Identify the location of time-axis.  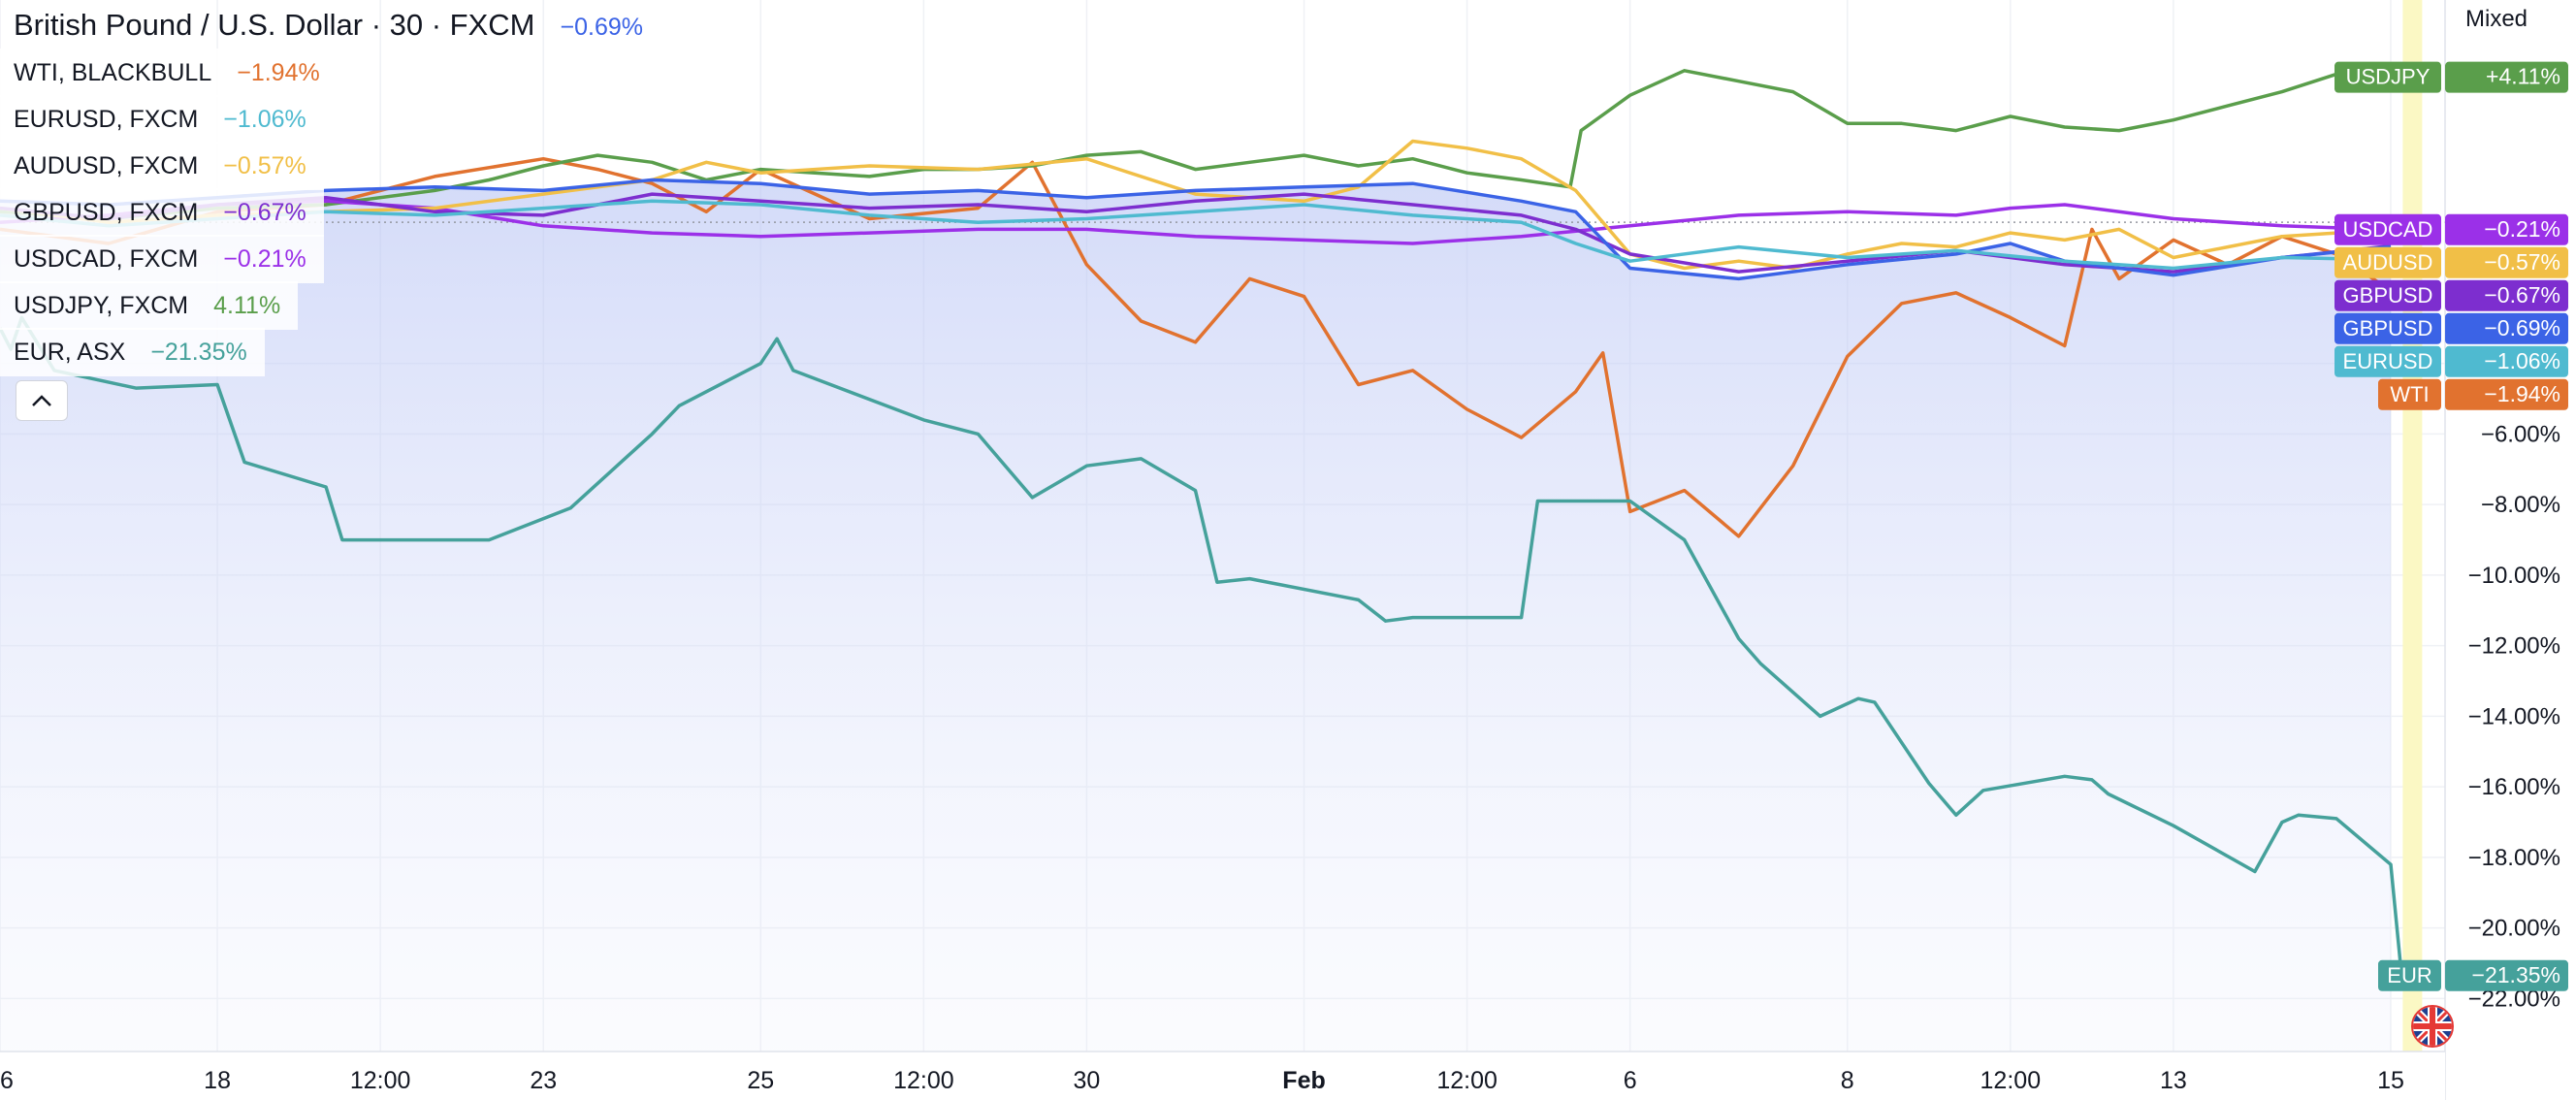
(1222, 1075).